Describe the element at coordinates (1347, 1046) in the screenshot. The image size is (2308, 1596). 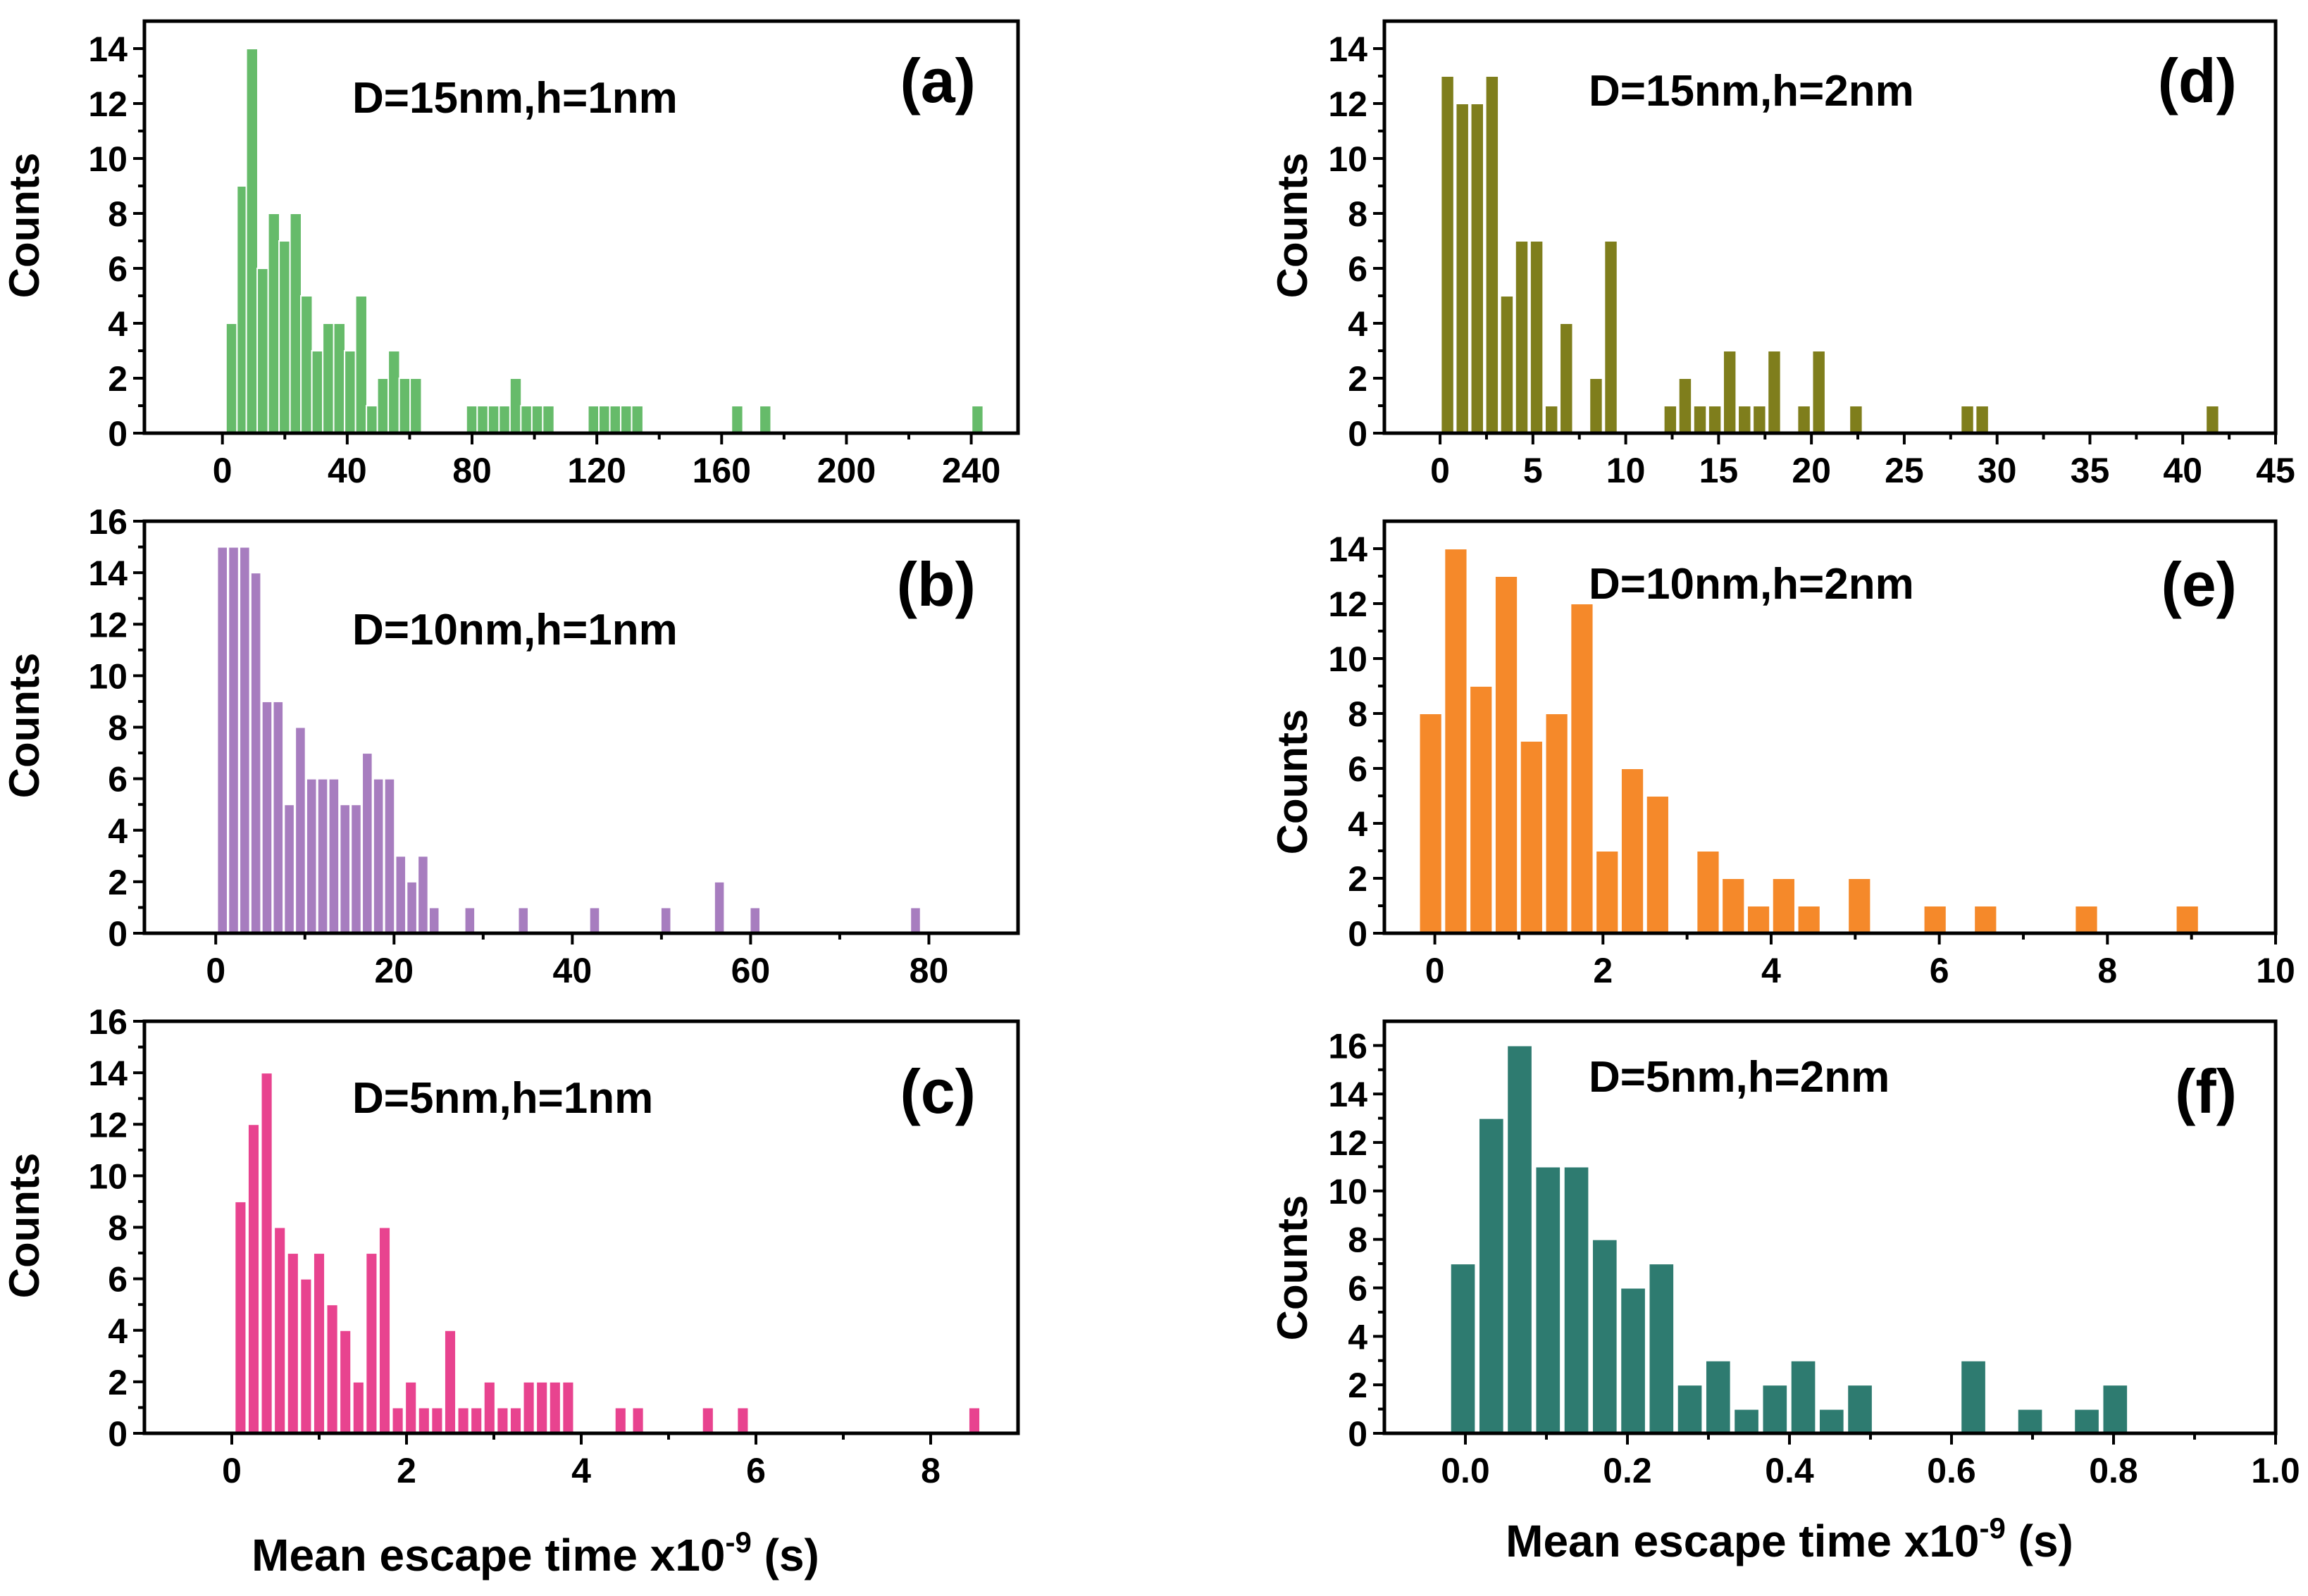
I see `y-tick-label: 16` at that location.